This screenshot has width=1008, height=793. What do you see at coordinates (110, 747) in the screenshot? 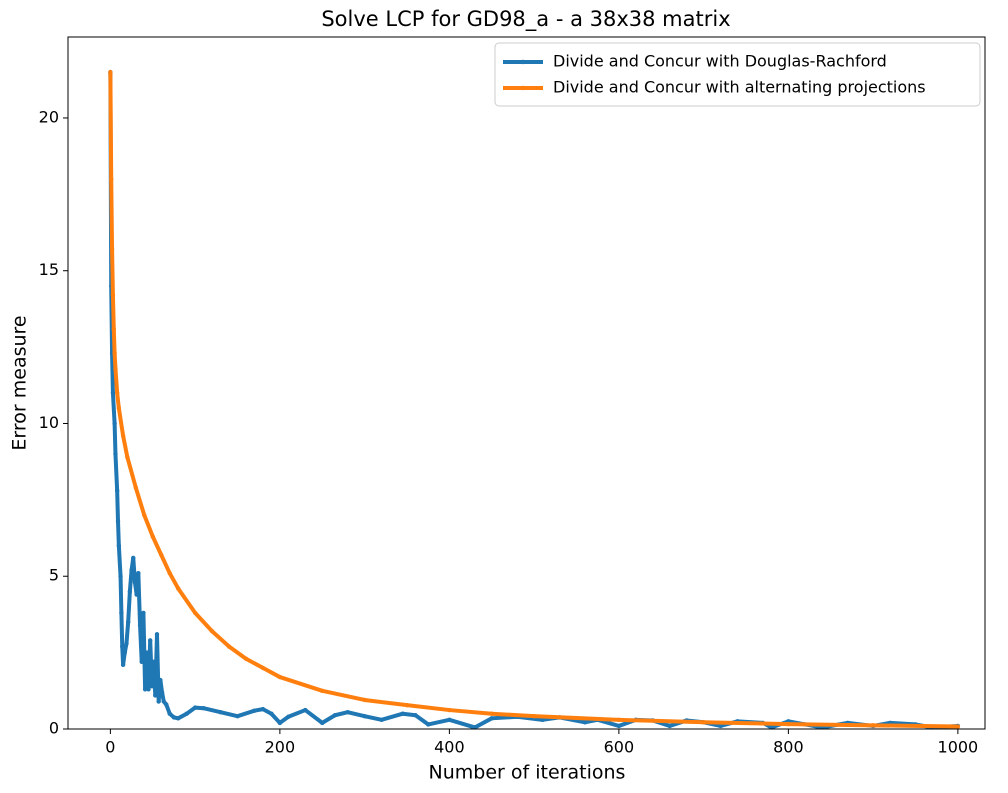
I see `x-tick-label: 0` at bounding box center [110, 747].